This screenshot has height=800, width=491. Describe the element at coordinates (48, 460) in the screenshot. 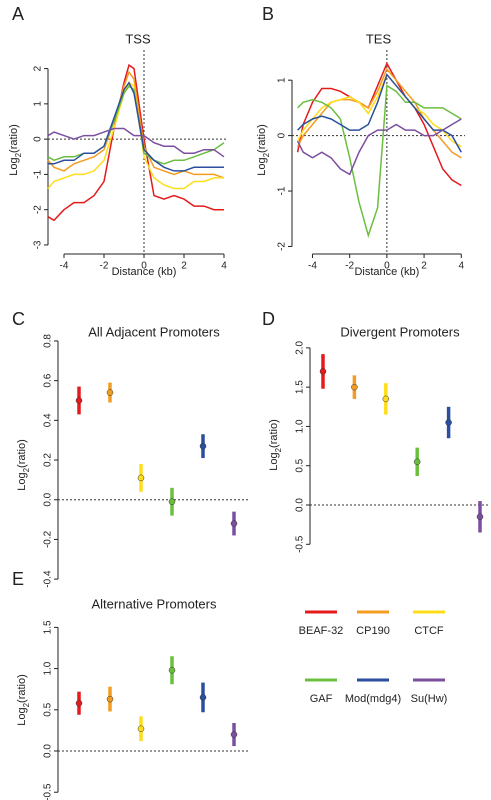

I see `y-tick-label: 0.2` at that location.